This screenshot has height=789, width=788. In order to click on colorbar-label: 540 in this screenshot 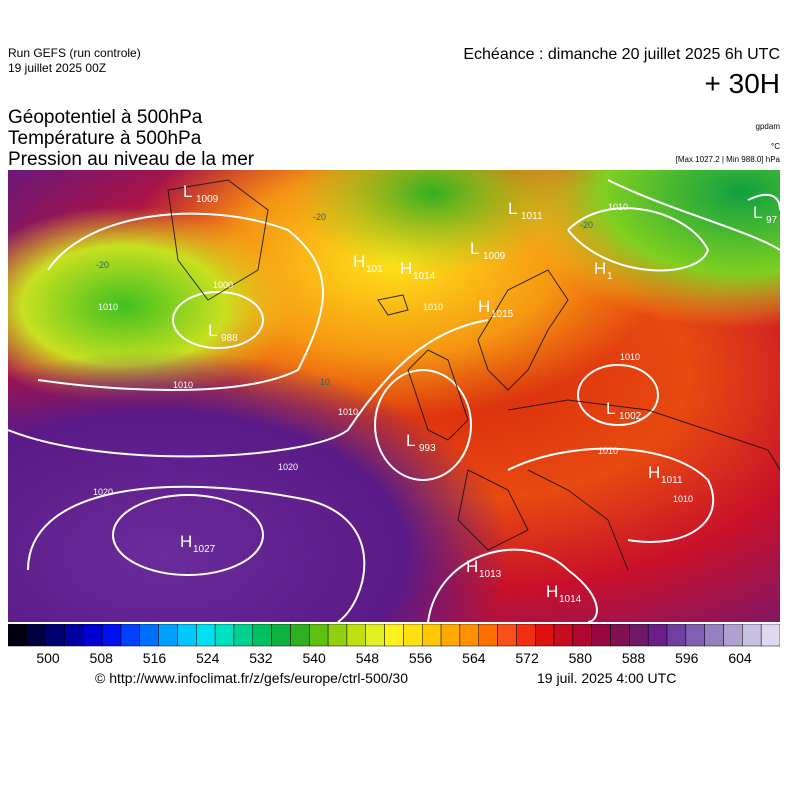, I will do `click(314, 658)`.